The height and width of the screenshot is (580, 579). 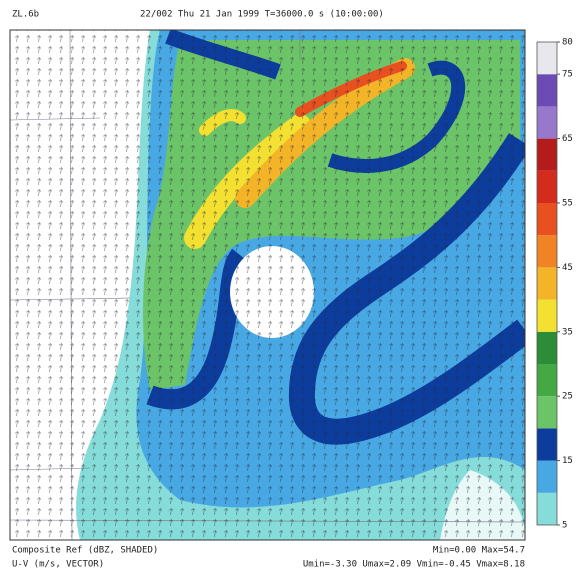 What do you see at coordinates (567, 268) in the screenshot?
I see `colorbar-label: 45` at bounding box center [567, 268].